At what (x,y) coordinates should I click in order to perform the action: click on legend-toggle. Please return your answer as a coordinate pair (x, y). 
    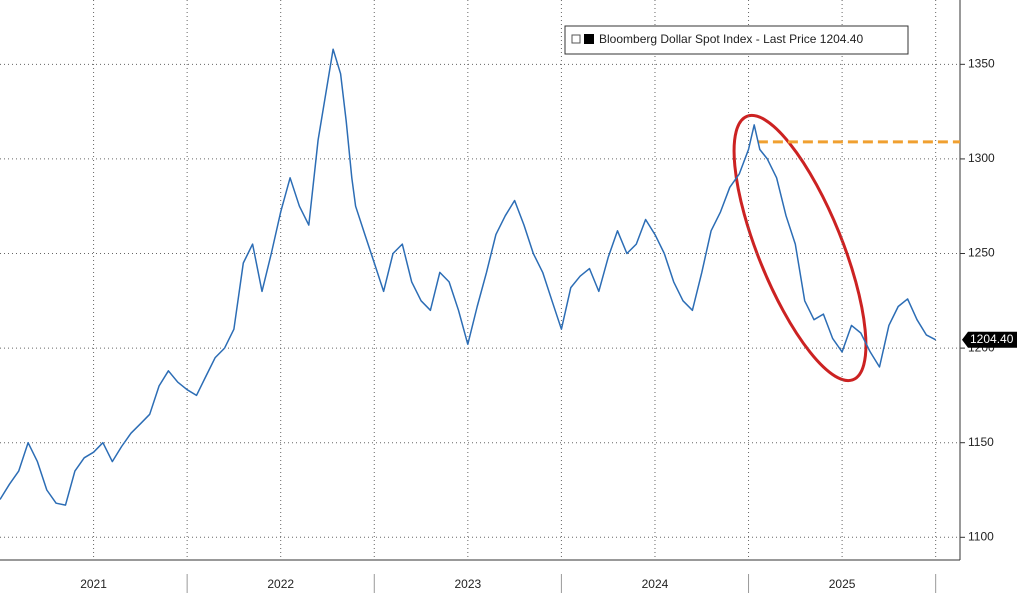
    Looking at the image, I should click on (576, 39).